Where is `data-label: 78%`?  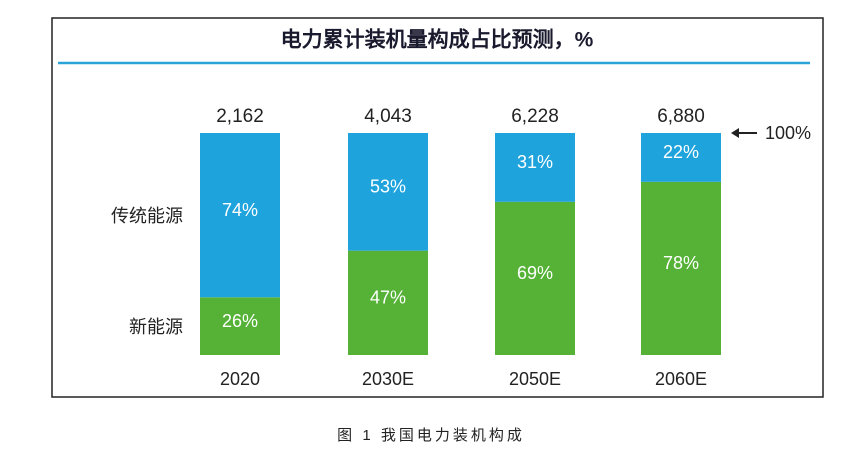 data-label: 78% is located at coordinates (681, 263).